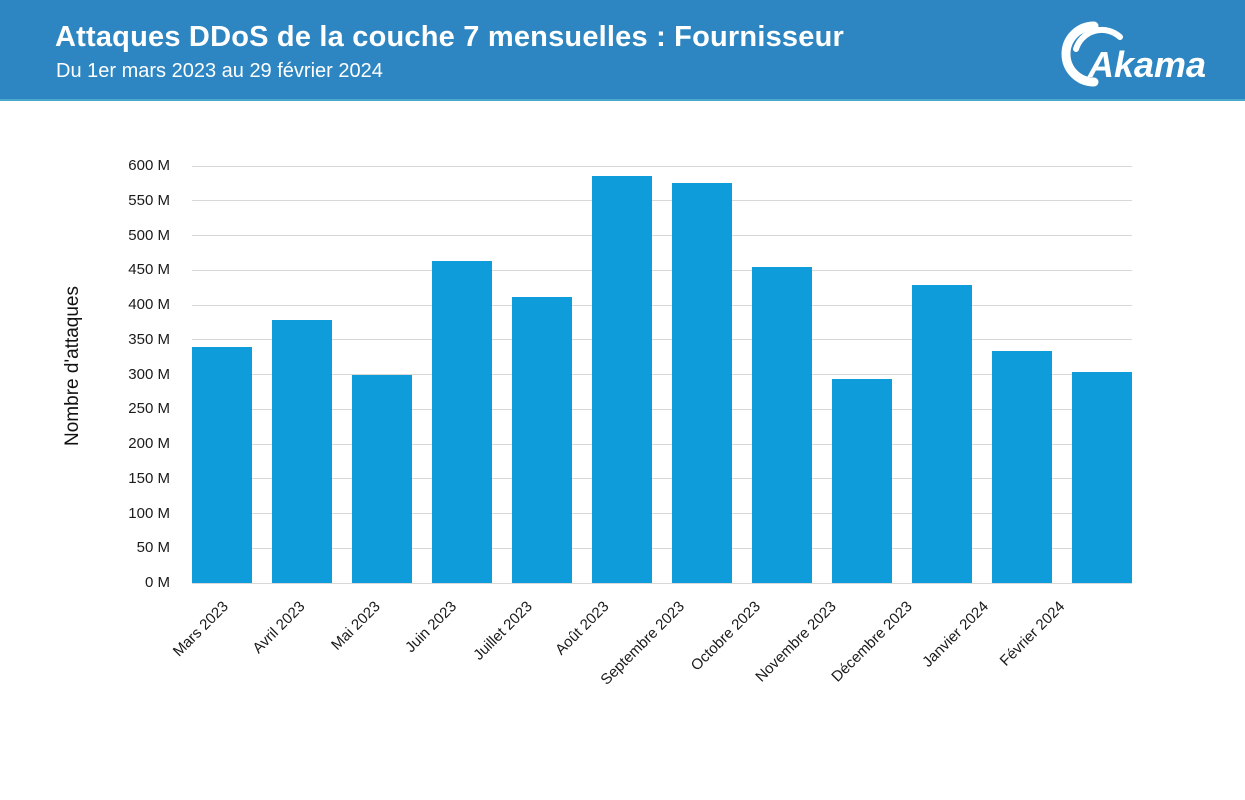 The image size is (1245, 800). I want to click on bar-janvier-2024, so click(1022, 466).